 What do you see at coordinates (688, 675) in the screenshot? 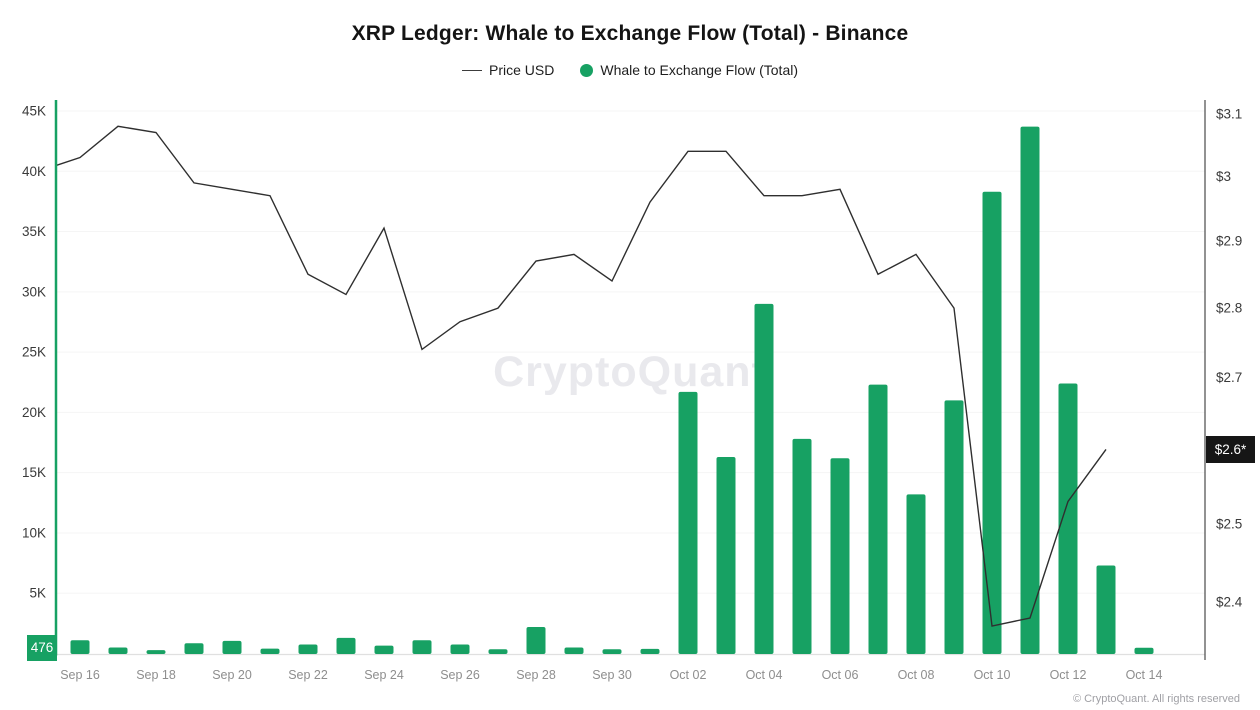
I see `x-axis-tick-label: Oct 02` at bounding box center [688, 675].